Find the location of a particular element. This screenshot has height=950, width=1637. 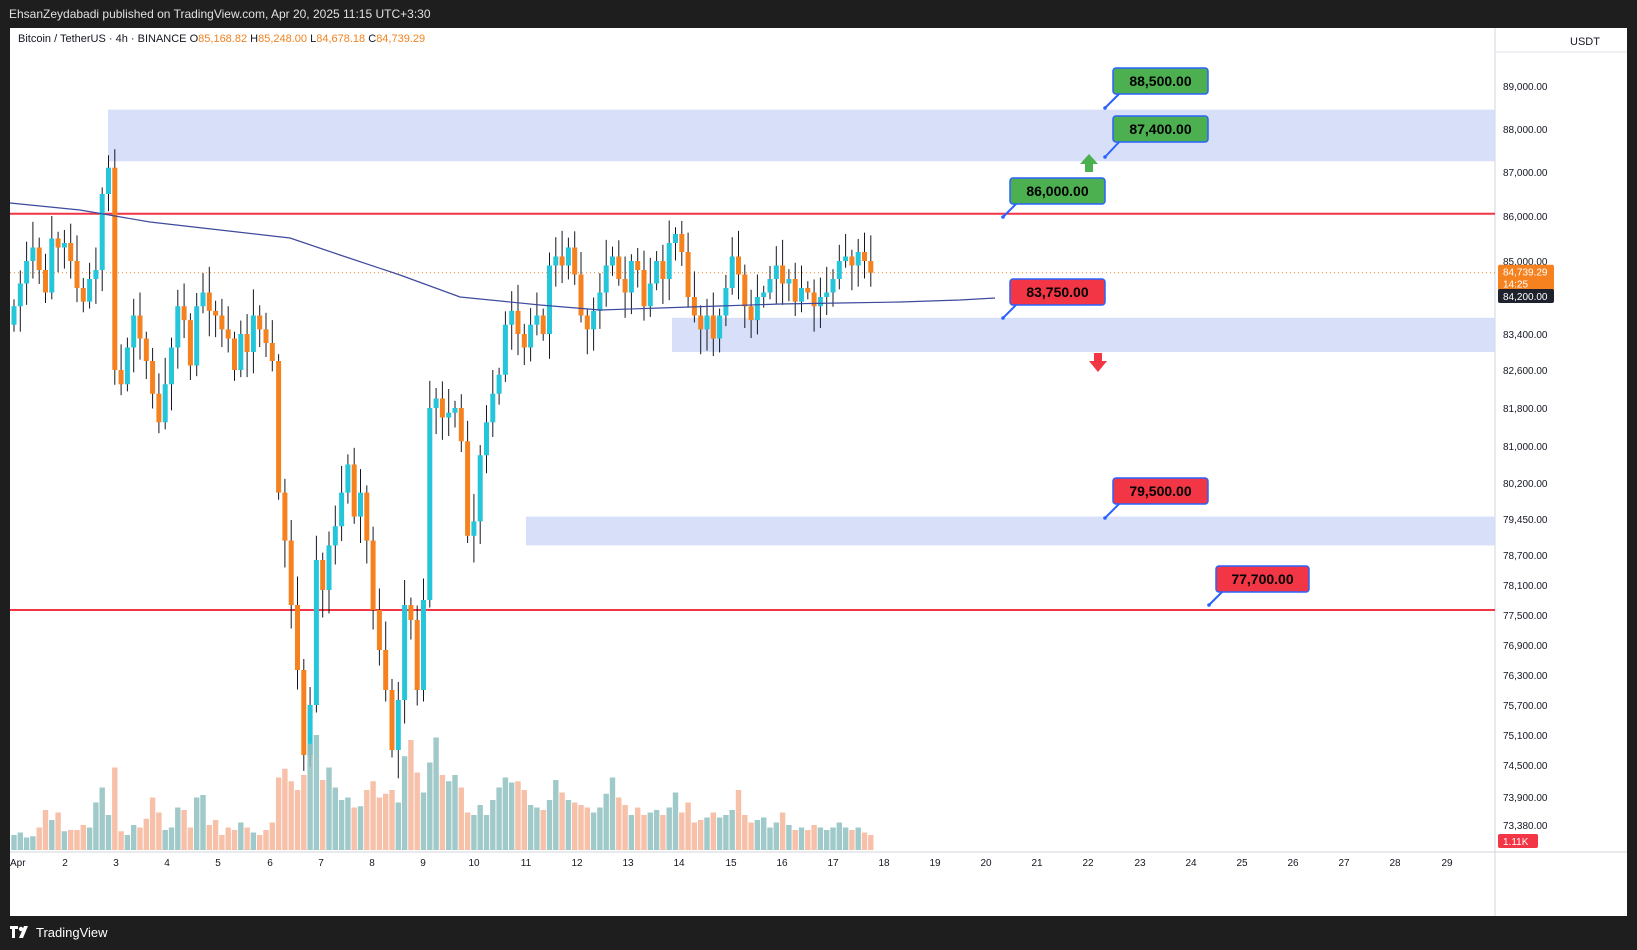

date-tick-label: 23 is located at coordinates (1140, 863).